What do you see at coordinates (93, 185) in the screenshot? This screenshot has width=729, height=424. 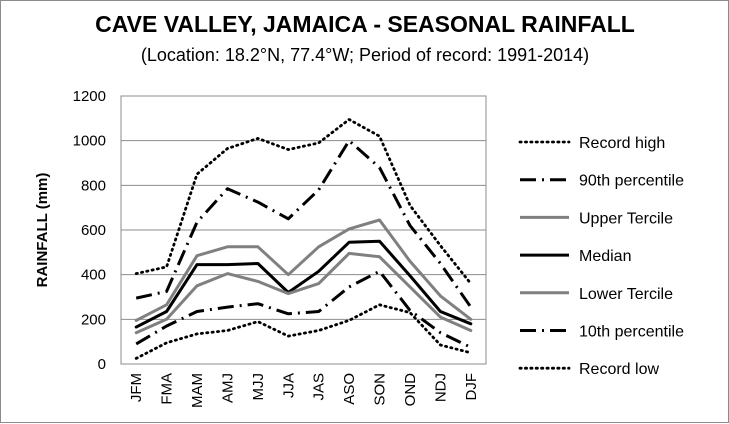 I see `y-tick-label: 800` at bounding box center [93, 185].